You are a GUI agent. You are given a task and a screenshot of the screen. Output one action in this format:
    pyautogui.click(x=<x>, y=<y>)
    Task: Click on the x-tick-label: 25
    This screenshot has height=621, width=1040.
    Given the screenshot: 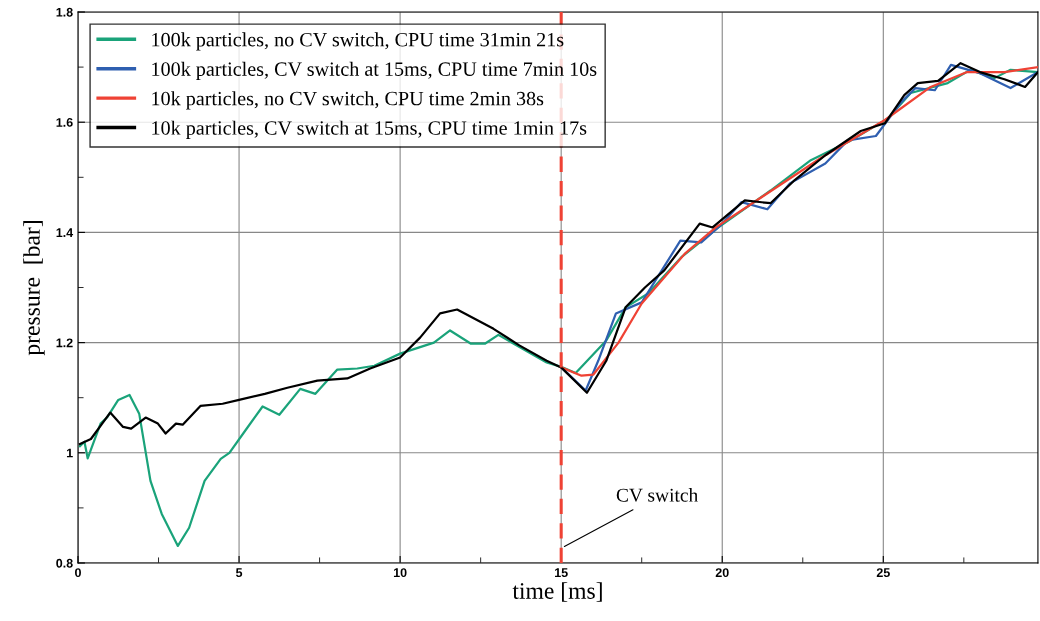 What is the action you would take?
    pyautogui.click(x=883, y=573)
    